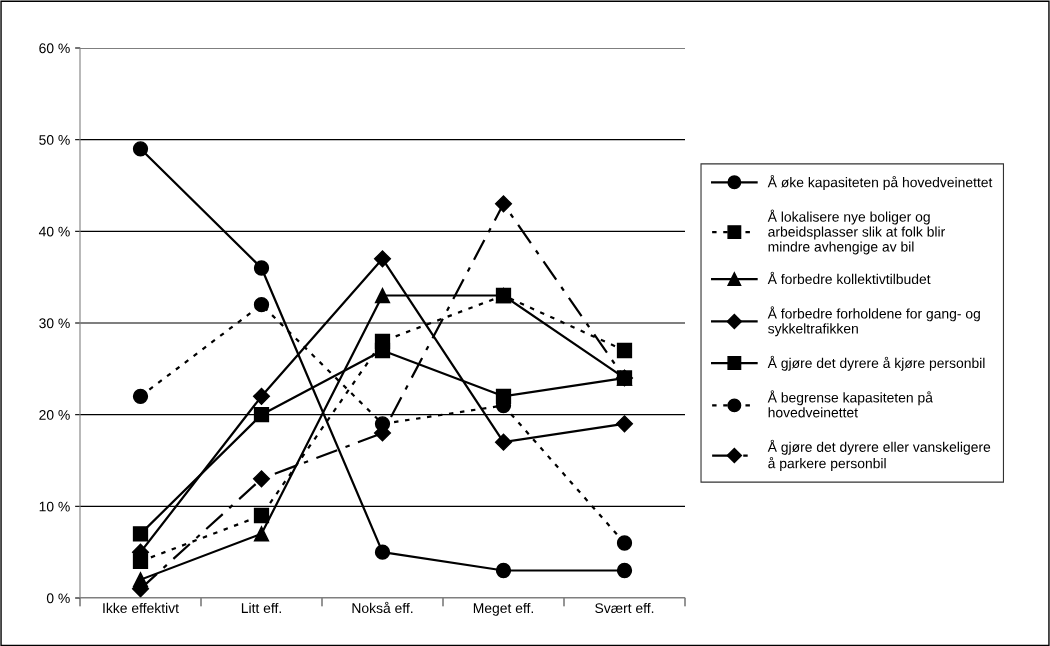 This screenshot has width=1050, height=646. Describe the element at coordinates (850, 404) in the screenshot. I see `legend-label: Å begrense kapasiteten på hovedveinettet` at that location.